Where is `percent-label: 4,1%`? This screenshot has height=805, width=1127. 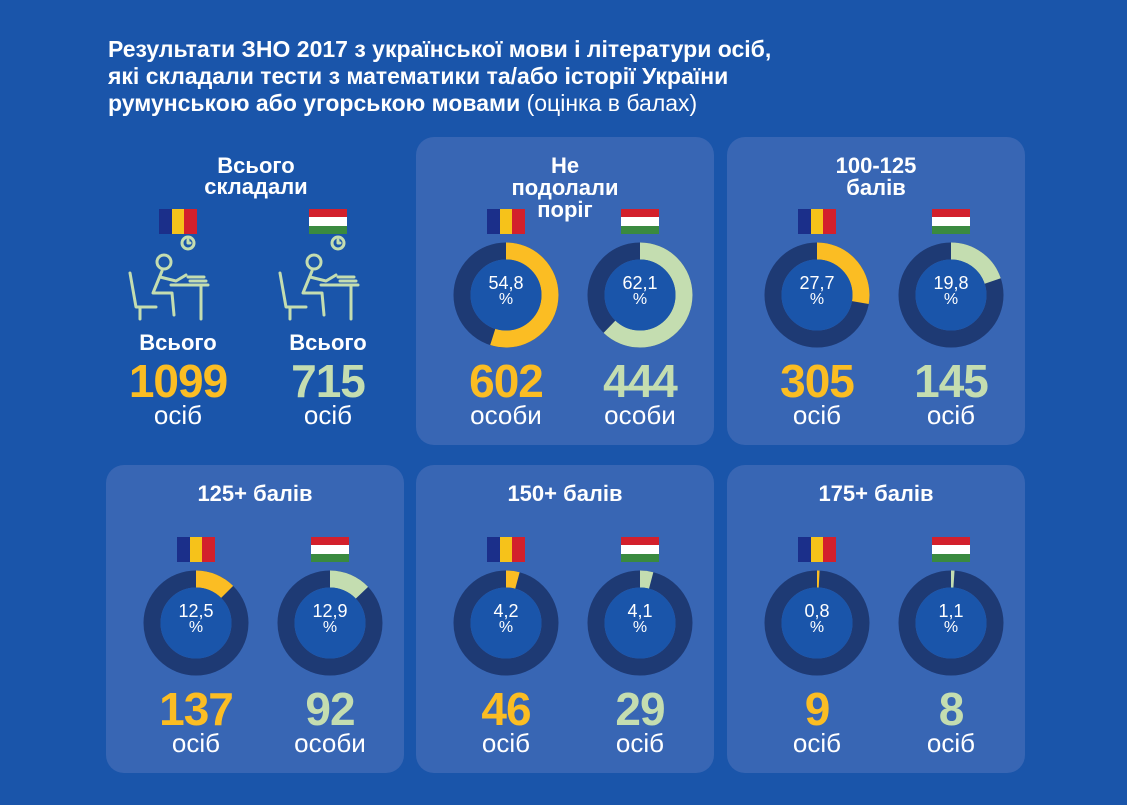 percent-label: 4,1% is located at coordinates (640, 618).